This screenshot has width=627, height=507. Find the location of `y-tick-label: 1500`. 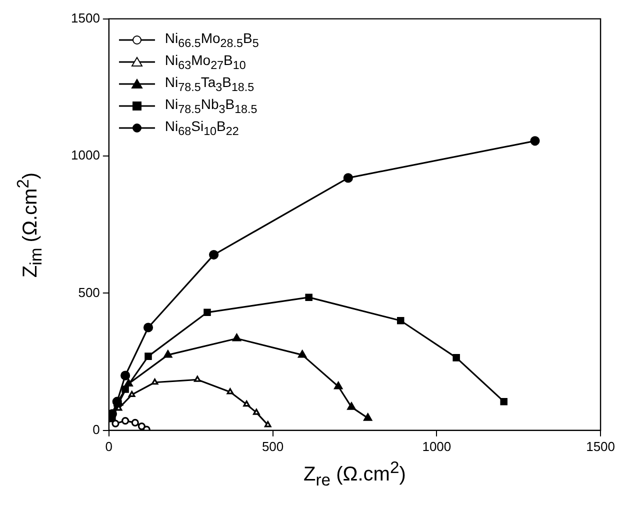

y-tick-label: 1500 is located at coordinates (85, 18).